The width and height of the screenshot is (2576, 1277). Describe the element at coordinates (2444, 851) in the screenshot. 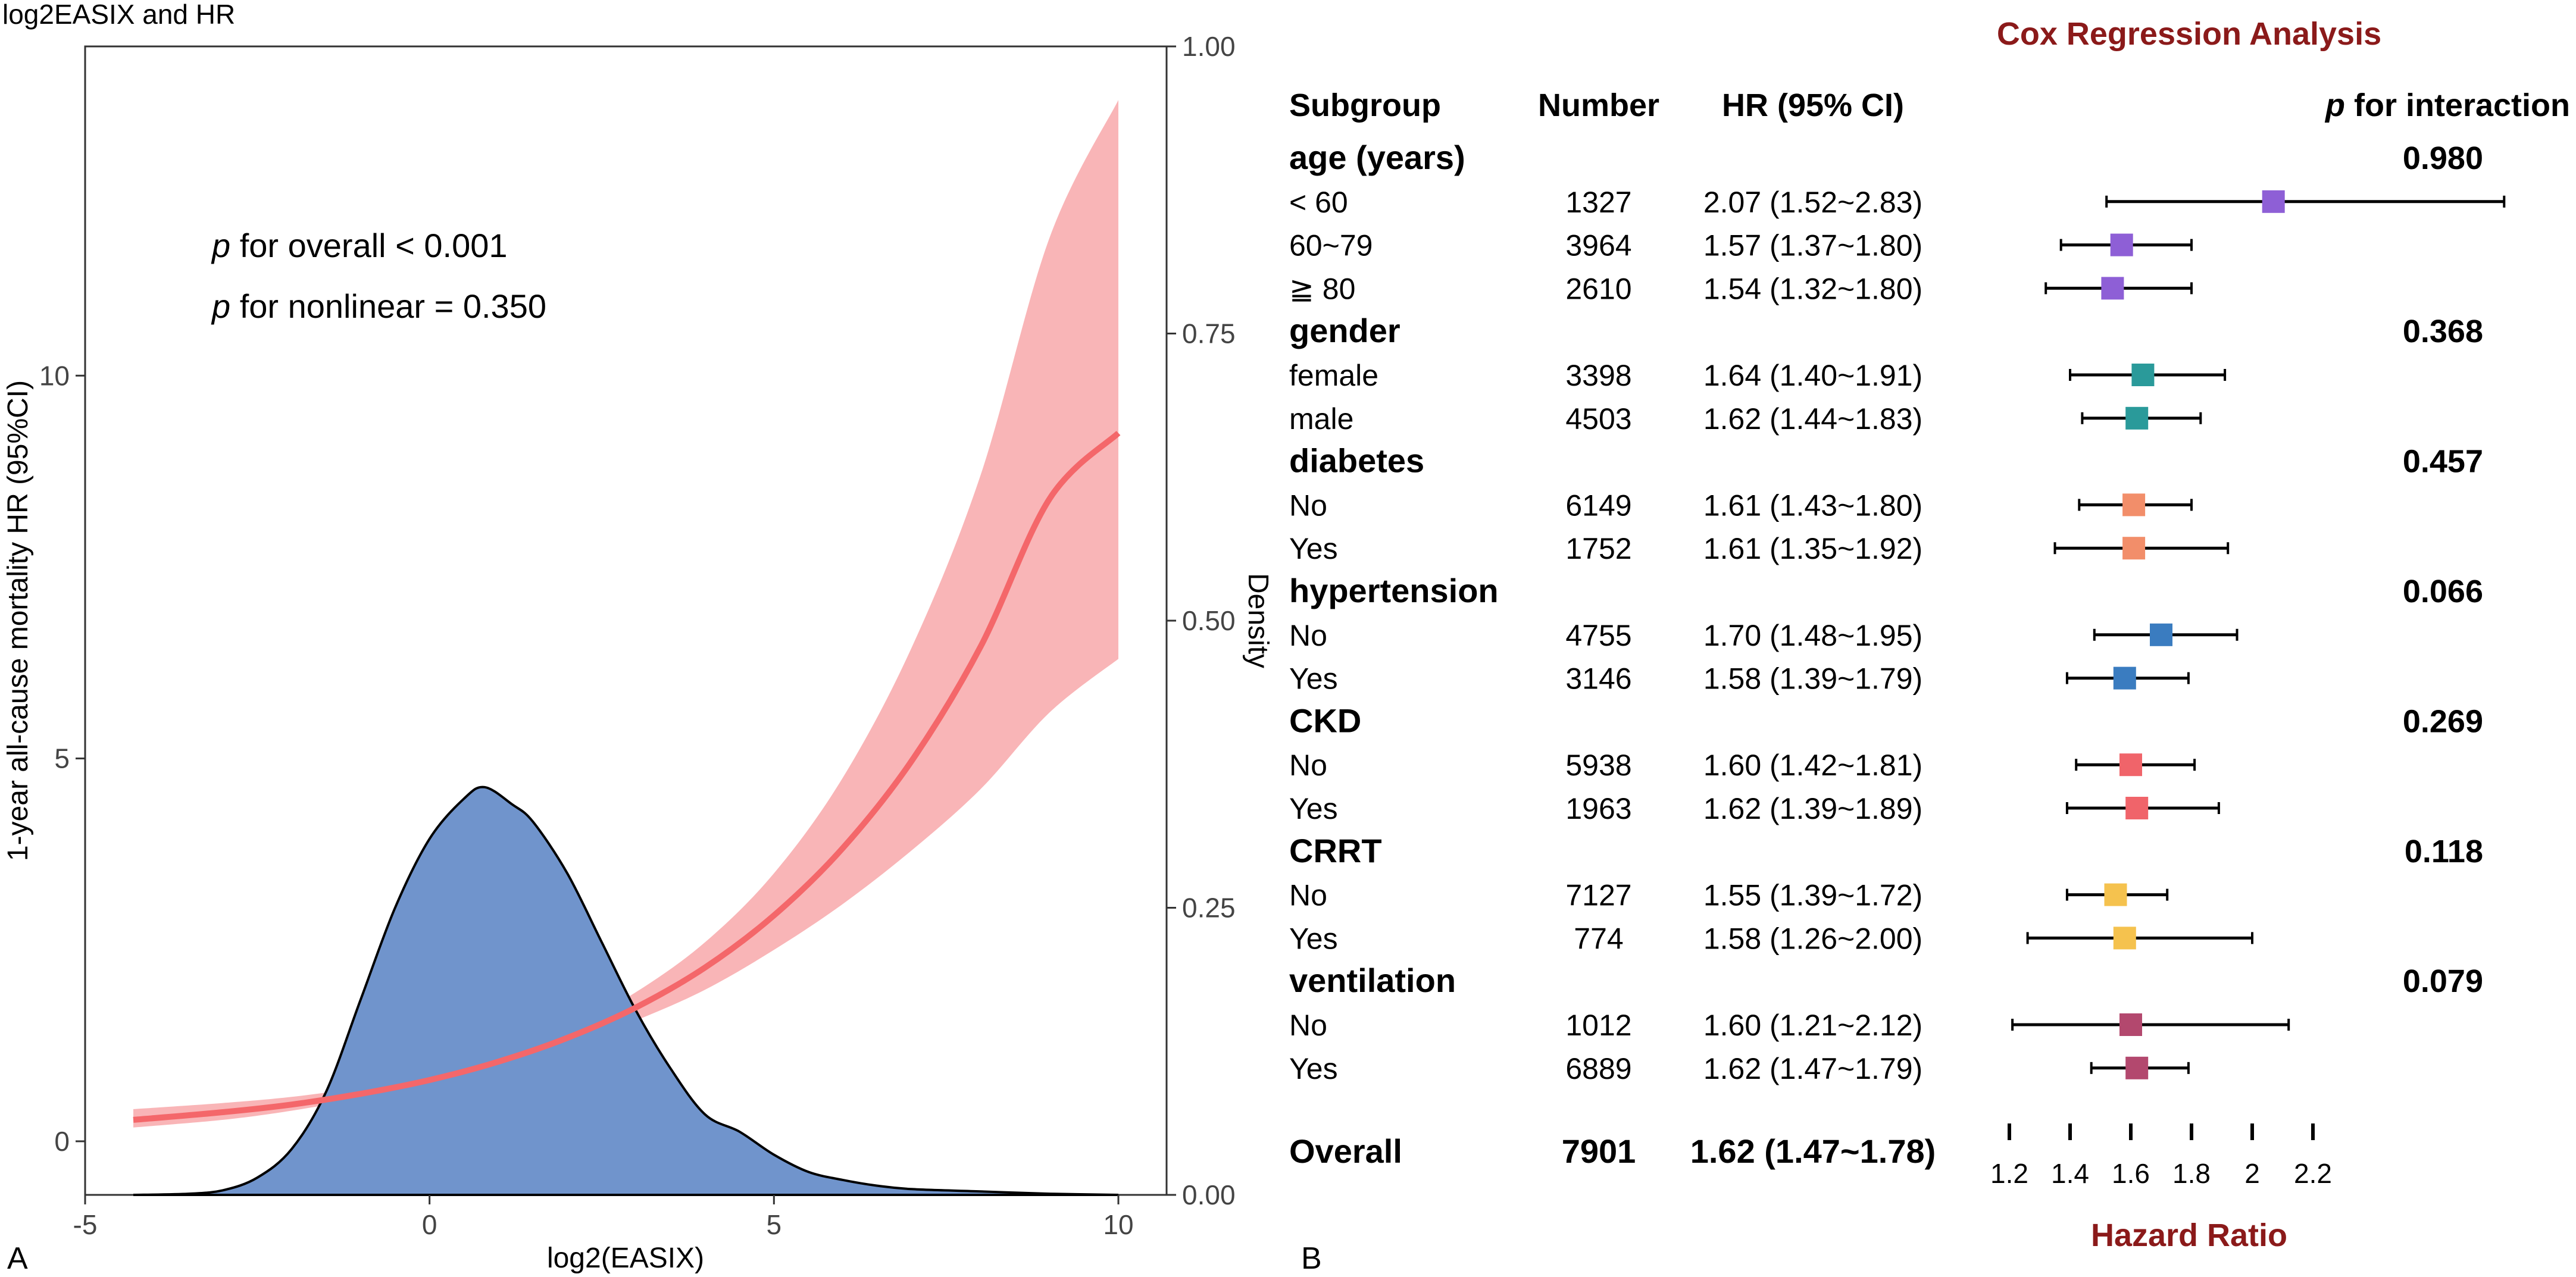

I see `p-interaction-value: 0.118` at that location.